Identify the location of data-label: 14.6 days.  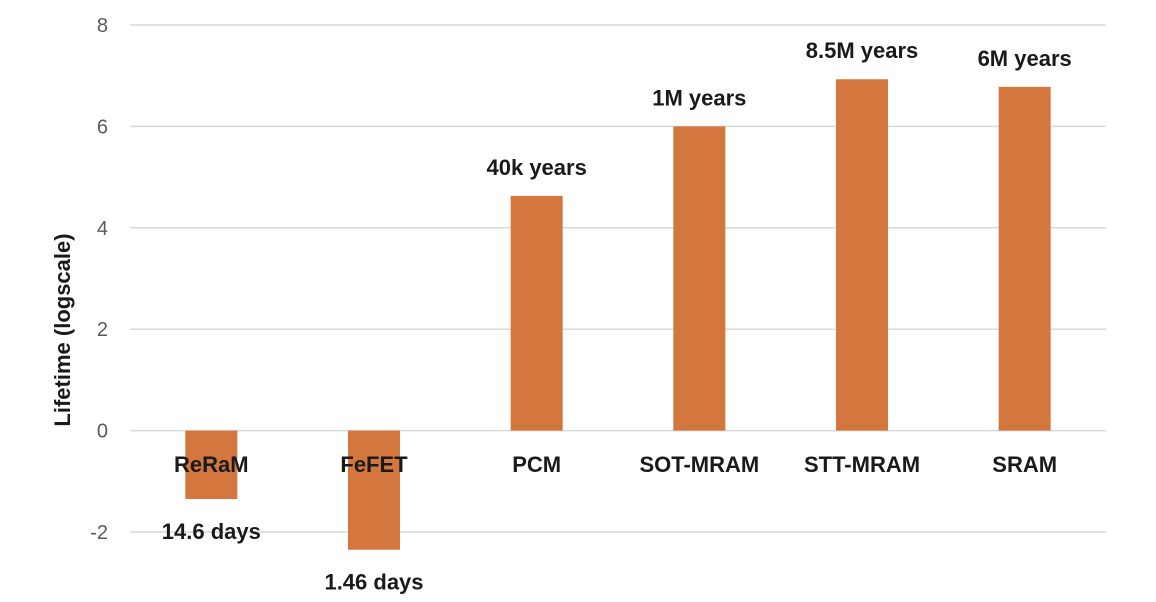
(211, 531).